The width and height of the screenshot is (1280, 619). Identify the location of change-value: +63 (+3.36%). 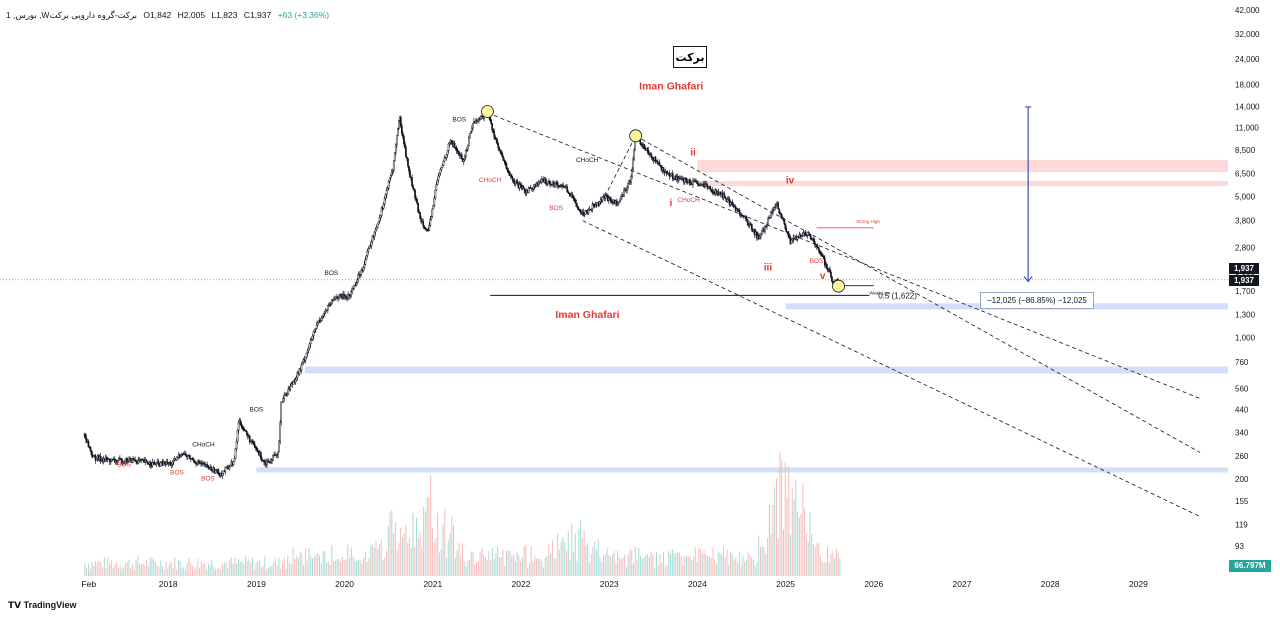
(303, 15).